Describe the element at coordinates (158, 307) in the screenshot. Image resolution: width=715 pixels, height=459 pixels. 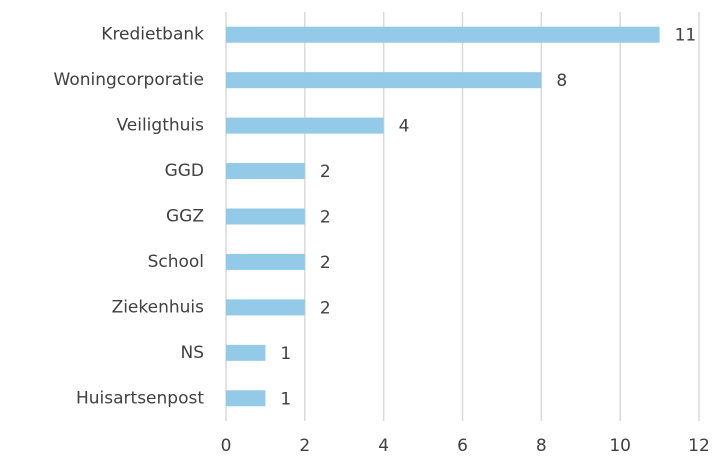
I see `y-tick-label: Ziekenhuis` at that location.